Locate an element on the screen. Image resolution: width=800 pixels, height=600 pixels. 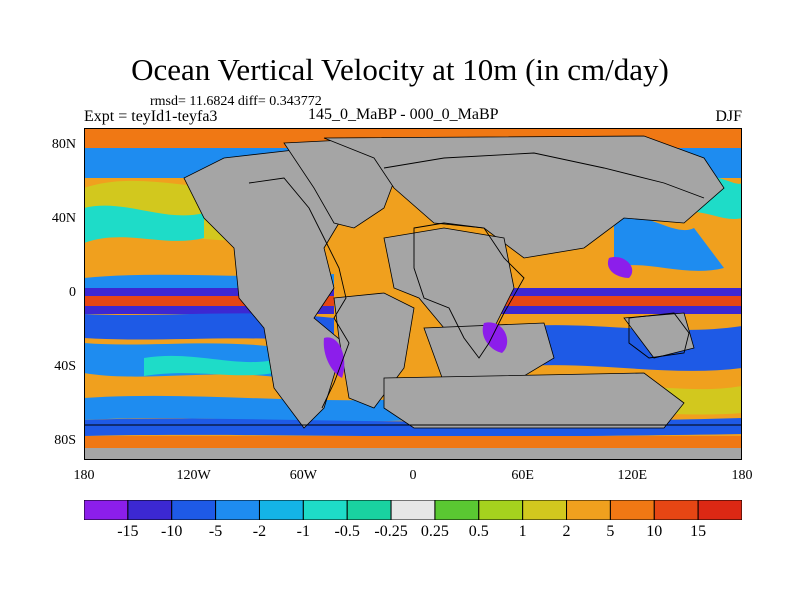
x-tick-label: 0 is located at coordinates (413, 475).